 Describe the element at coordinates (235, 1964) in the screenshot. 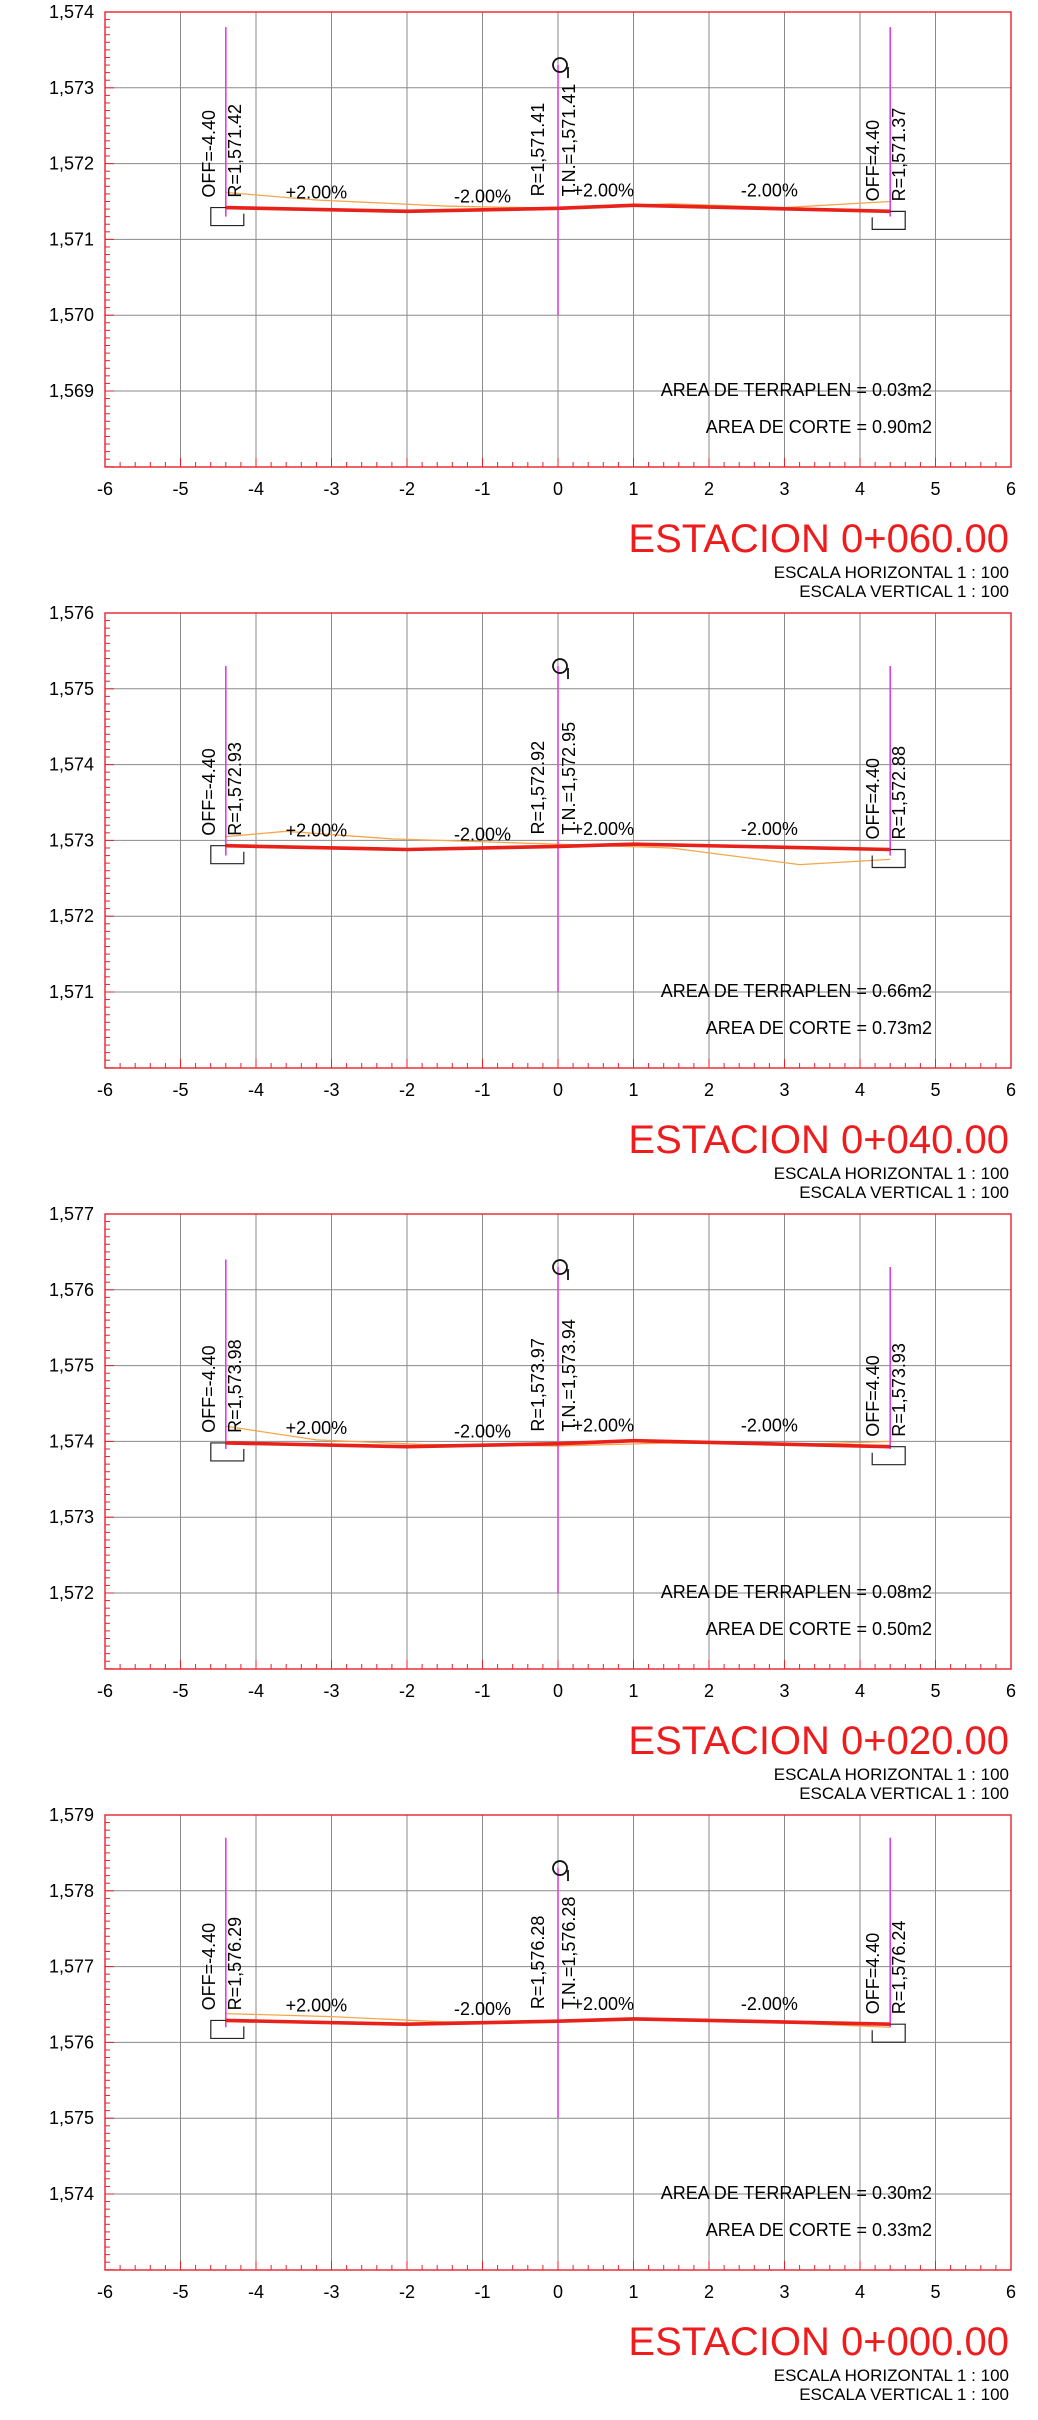

I see `left-elevation-label: R=1,576.29` at that location.